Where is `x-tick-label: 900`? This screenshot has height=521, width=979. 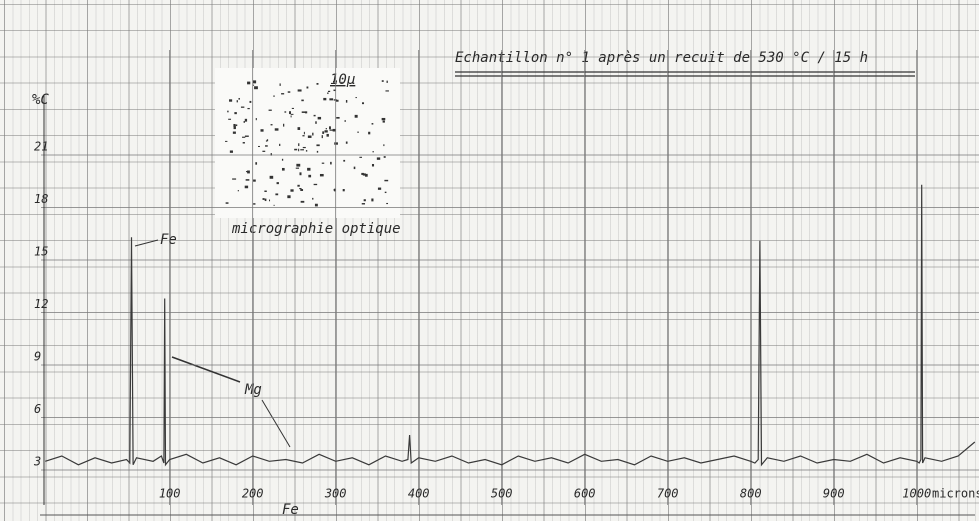
x-tick-label: 900 is located at coordinates (834, 494).